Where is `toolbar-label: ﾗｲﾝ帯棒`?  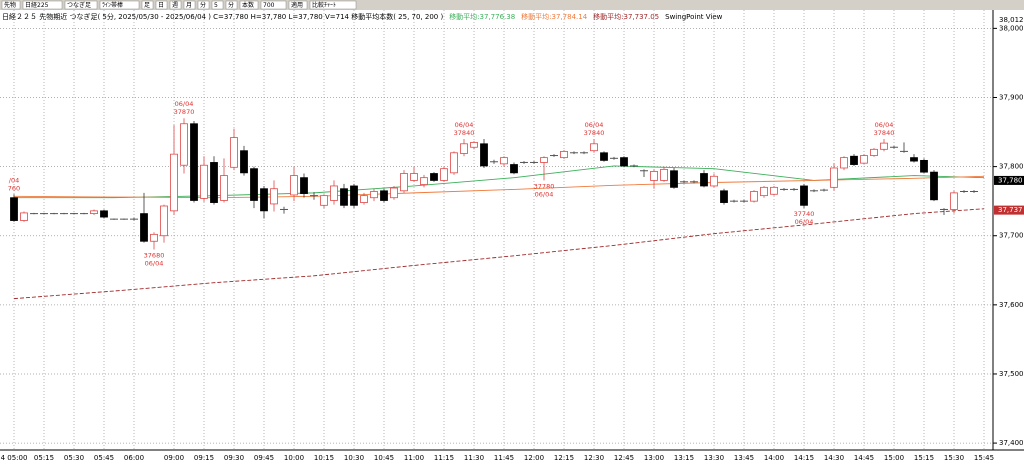 toolbar-label: ﾗｲﾝ帯棒 is located at coordinates (112, 5).